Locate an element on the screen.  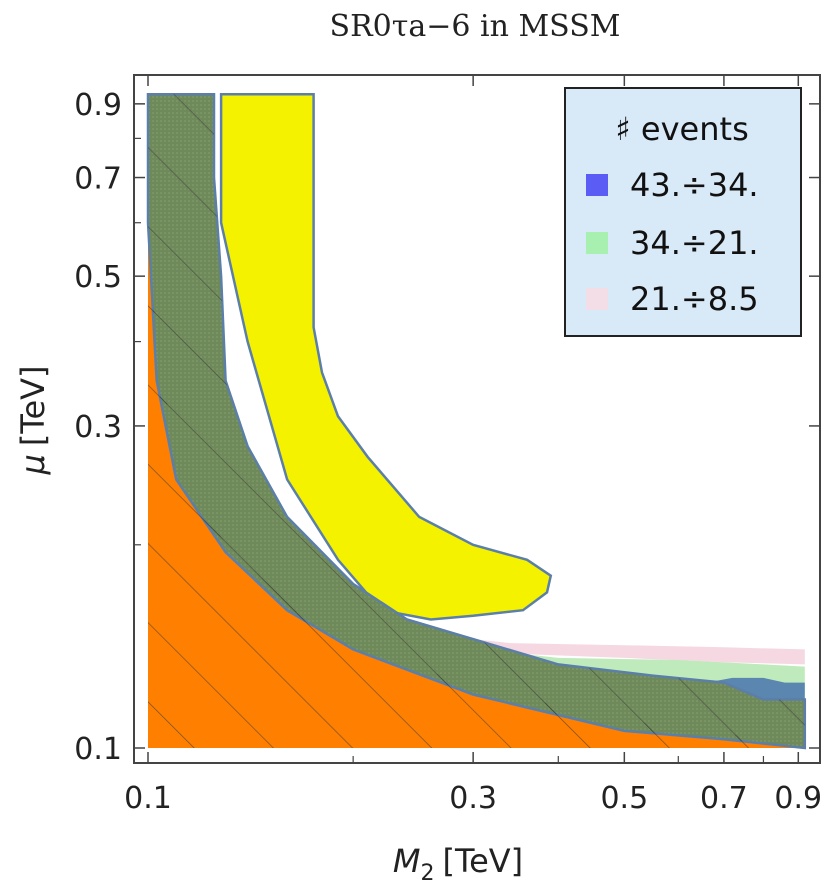
x-tick-label: 0.3 is located at coordinates (473, 798).